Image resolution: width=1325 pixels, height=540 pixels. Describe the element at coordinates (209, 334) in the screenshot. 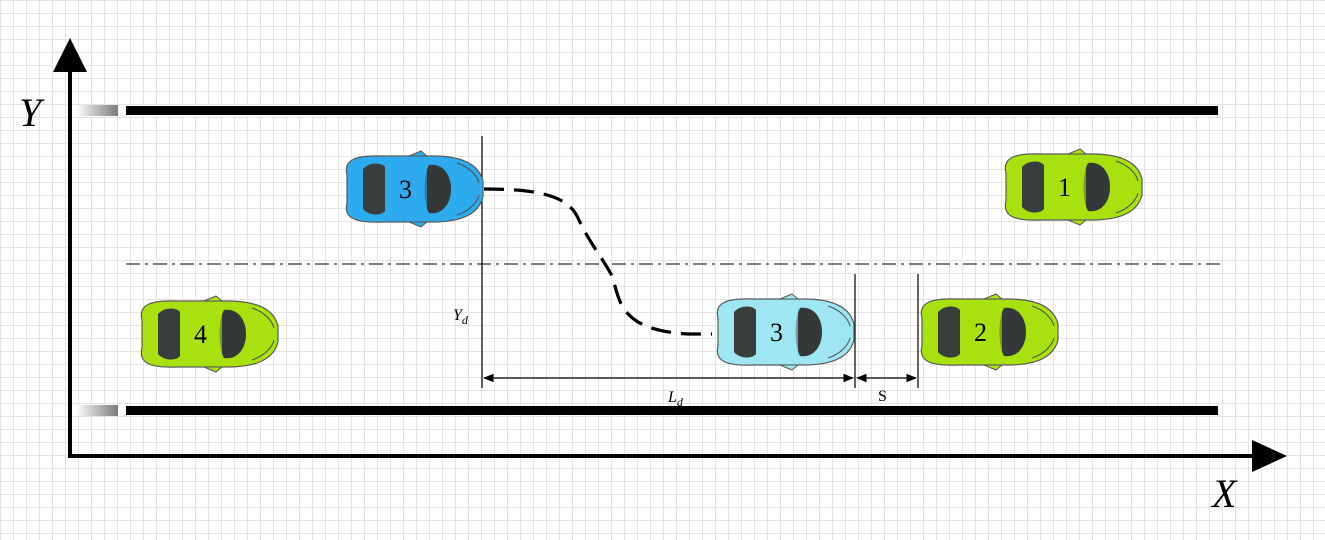

I see `car-4: 4` at that location.